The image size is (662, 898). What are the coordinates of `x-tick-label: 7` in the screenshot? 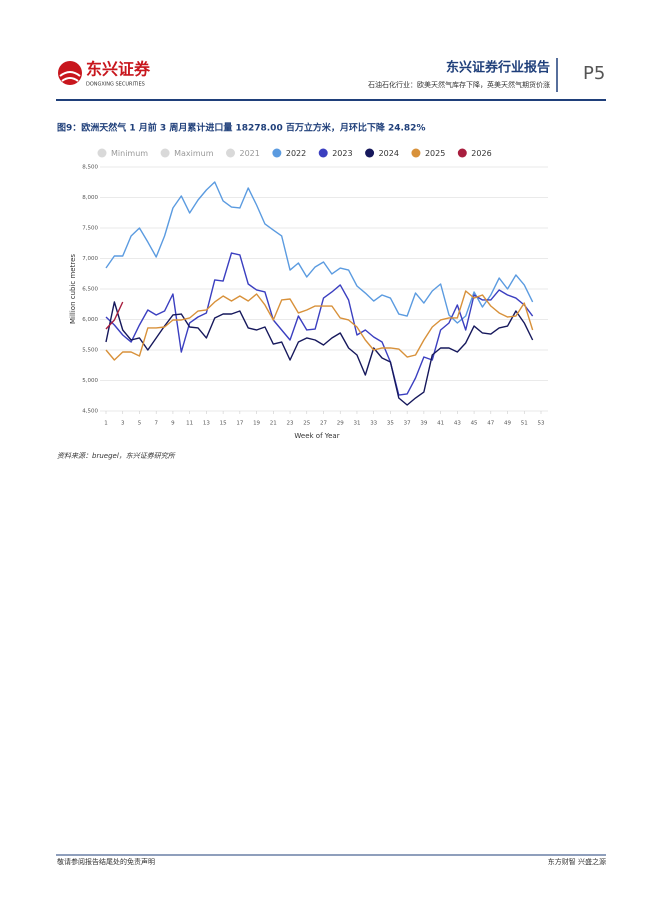 It's located at (156, 424).